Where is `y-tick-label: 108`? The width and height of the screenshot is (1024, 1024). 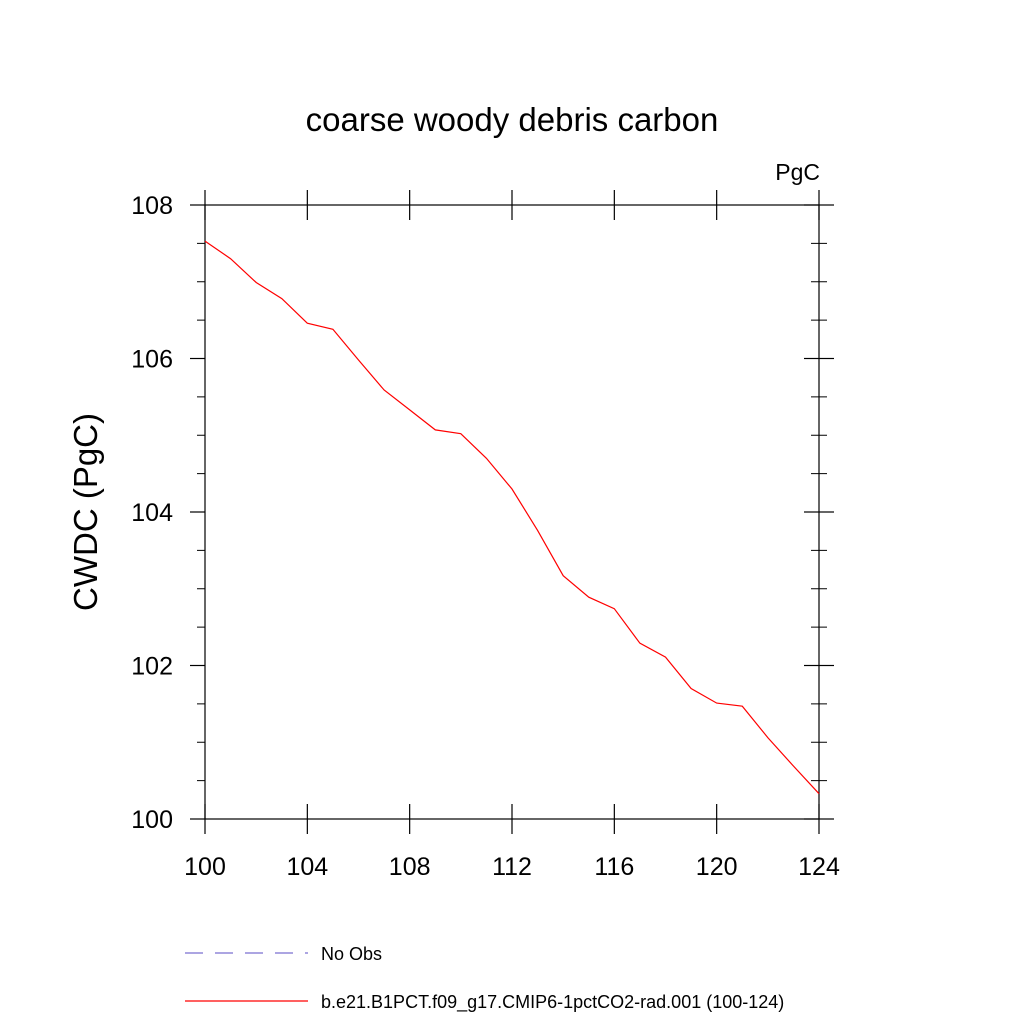
y-tick-label: 108 is located at coordinates (152, 206).